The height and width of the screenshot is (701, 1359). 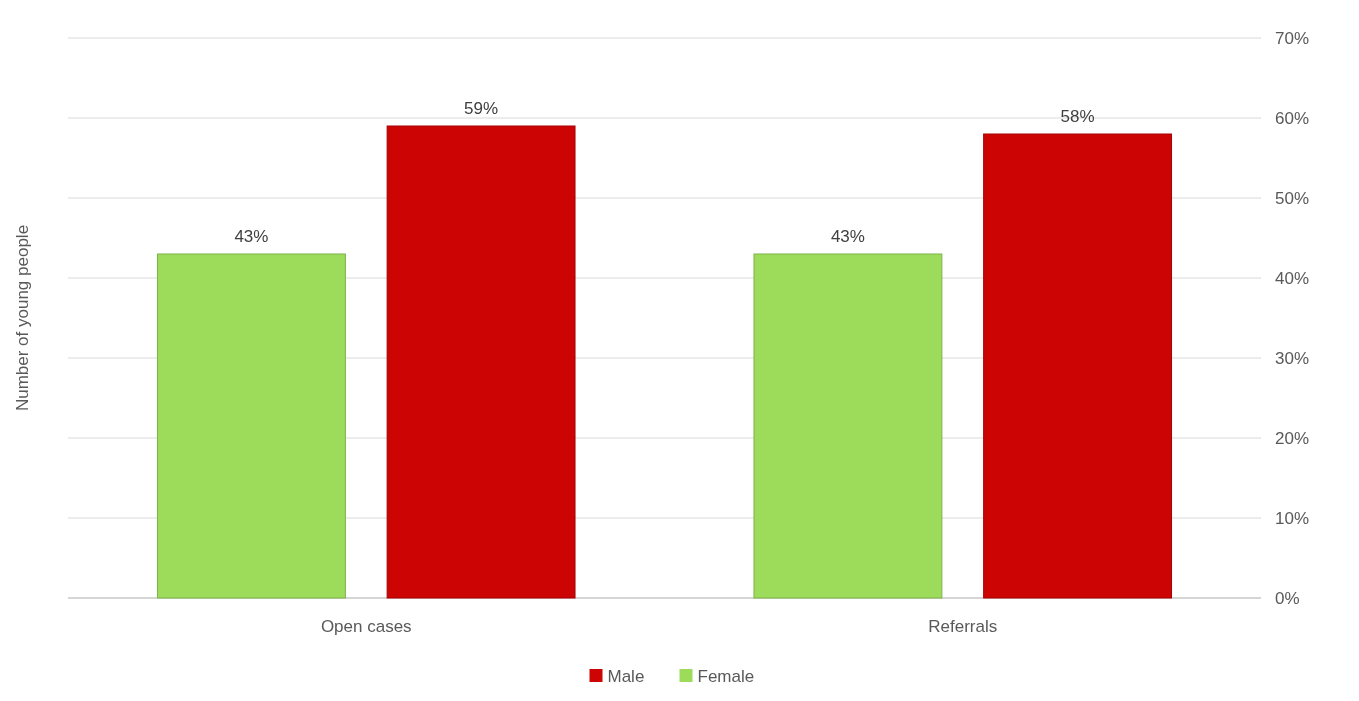 What do you see at coordinates (1292, 198) in the screenshot?
I see `y-tick-label: 50%` at bounding box center [1292, 198].